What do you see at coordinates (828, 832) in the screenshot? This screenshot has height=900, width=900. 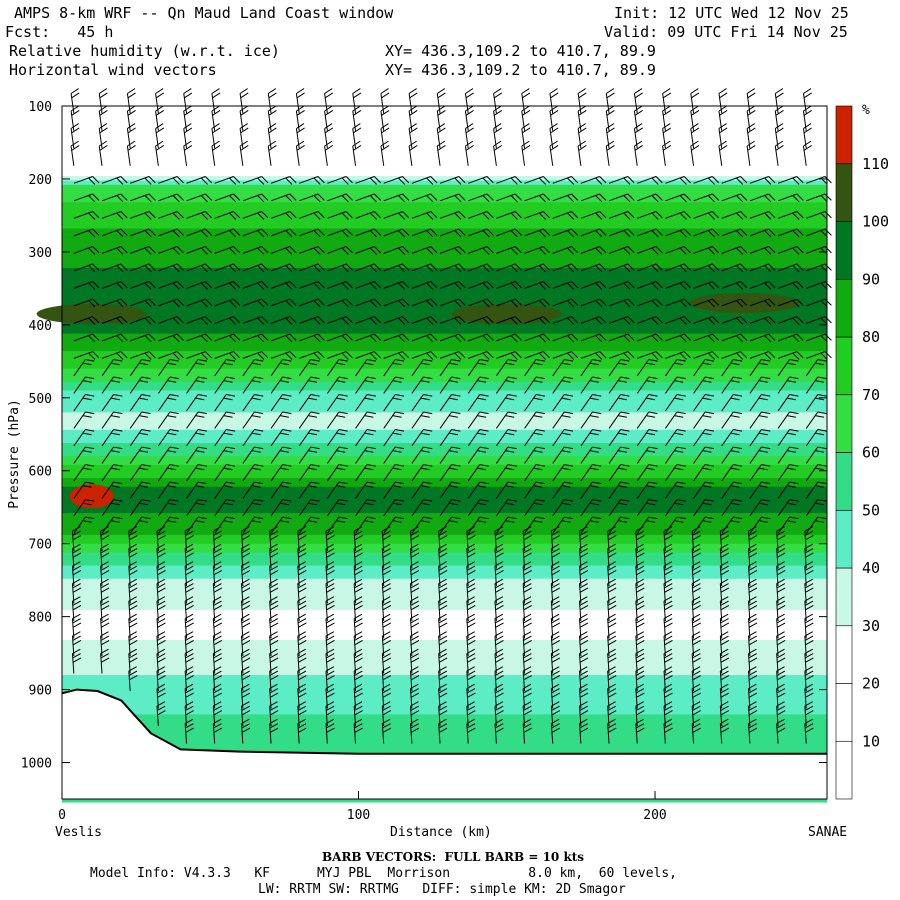 I see `x-end-label: SANAE` at bounding box center [828, 832].